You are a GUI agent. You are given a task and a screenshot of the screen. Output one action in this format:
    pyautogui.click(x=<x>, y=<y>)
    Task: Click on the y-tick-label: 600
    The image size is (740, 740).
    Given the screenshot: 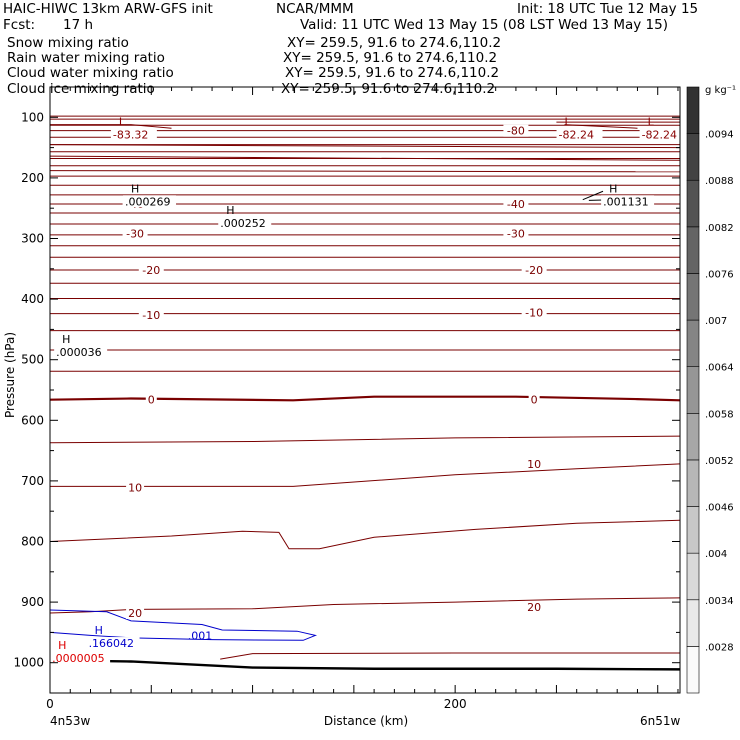 What is the action you would take?
    pyautogui.click(x=32, y=420)
    